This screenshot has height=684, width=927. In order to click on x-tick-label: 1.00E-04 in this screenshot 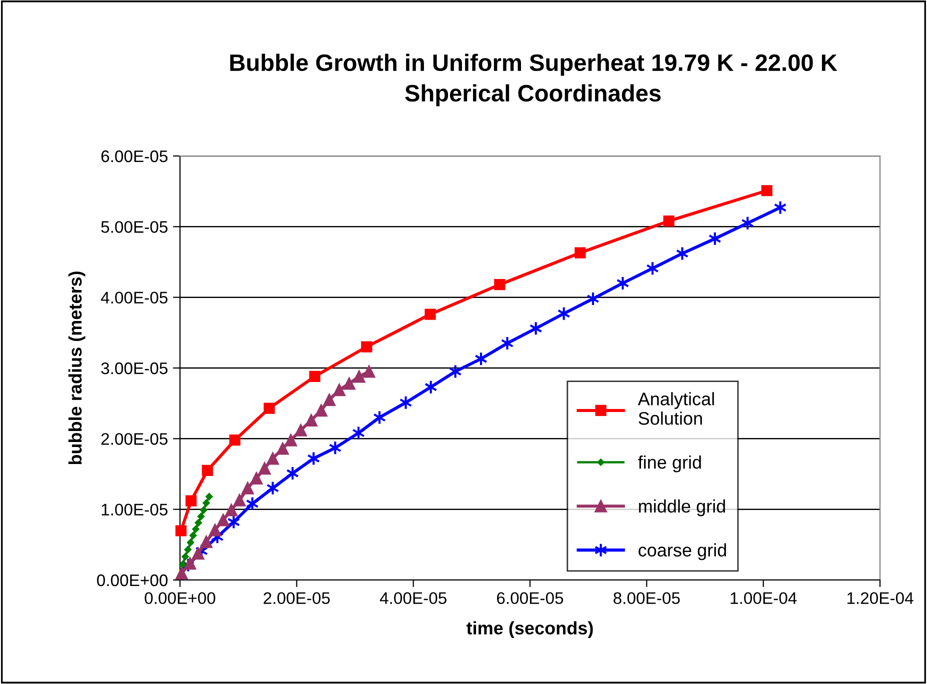, I will do `click(763, 598)`.